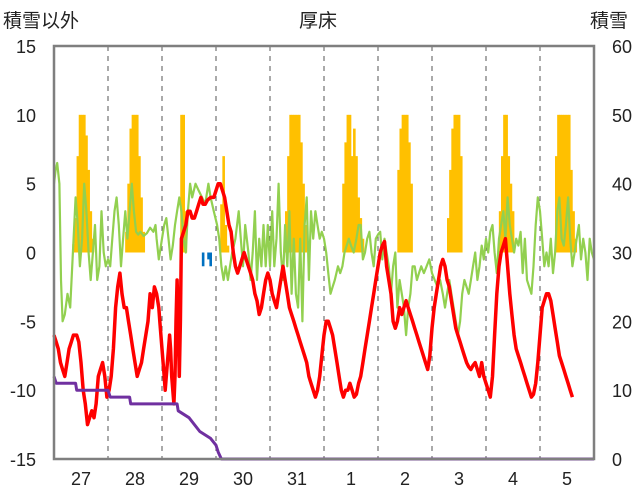 The width and height of the screenshot is (636, 501). I want to click on y-left-label: 積雪以外, so click(41, 21).